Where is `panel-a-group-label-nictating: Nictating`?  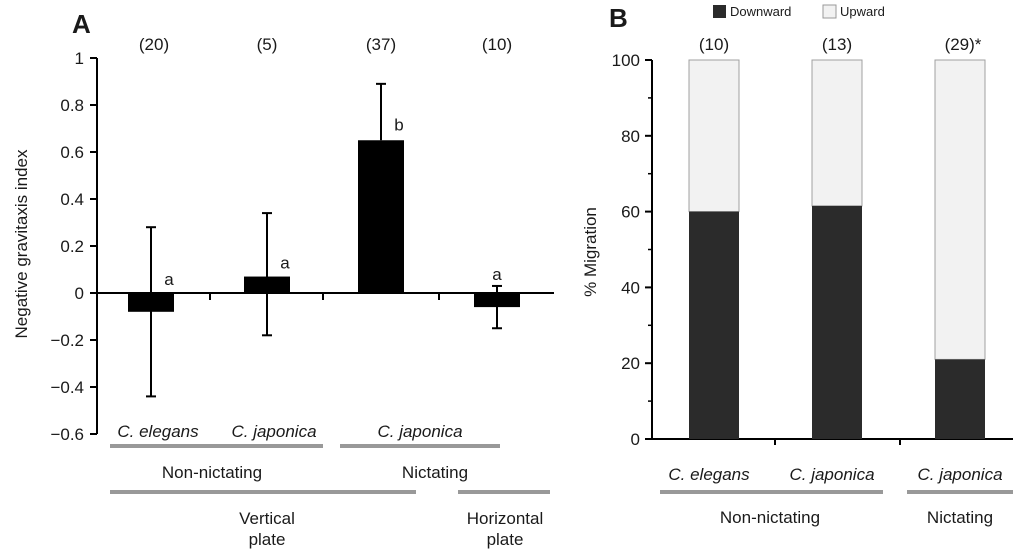 panel-a-group-label-nictating: Nictating is located at coordinates (435, 472).